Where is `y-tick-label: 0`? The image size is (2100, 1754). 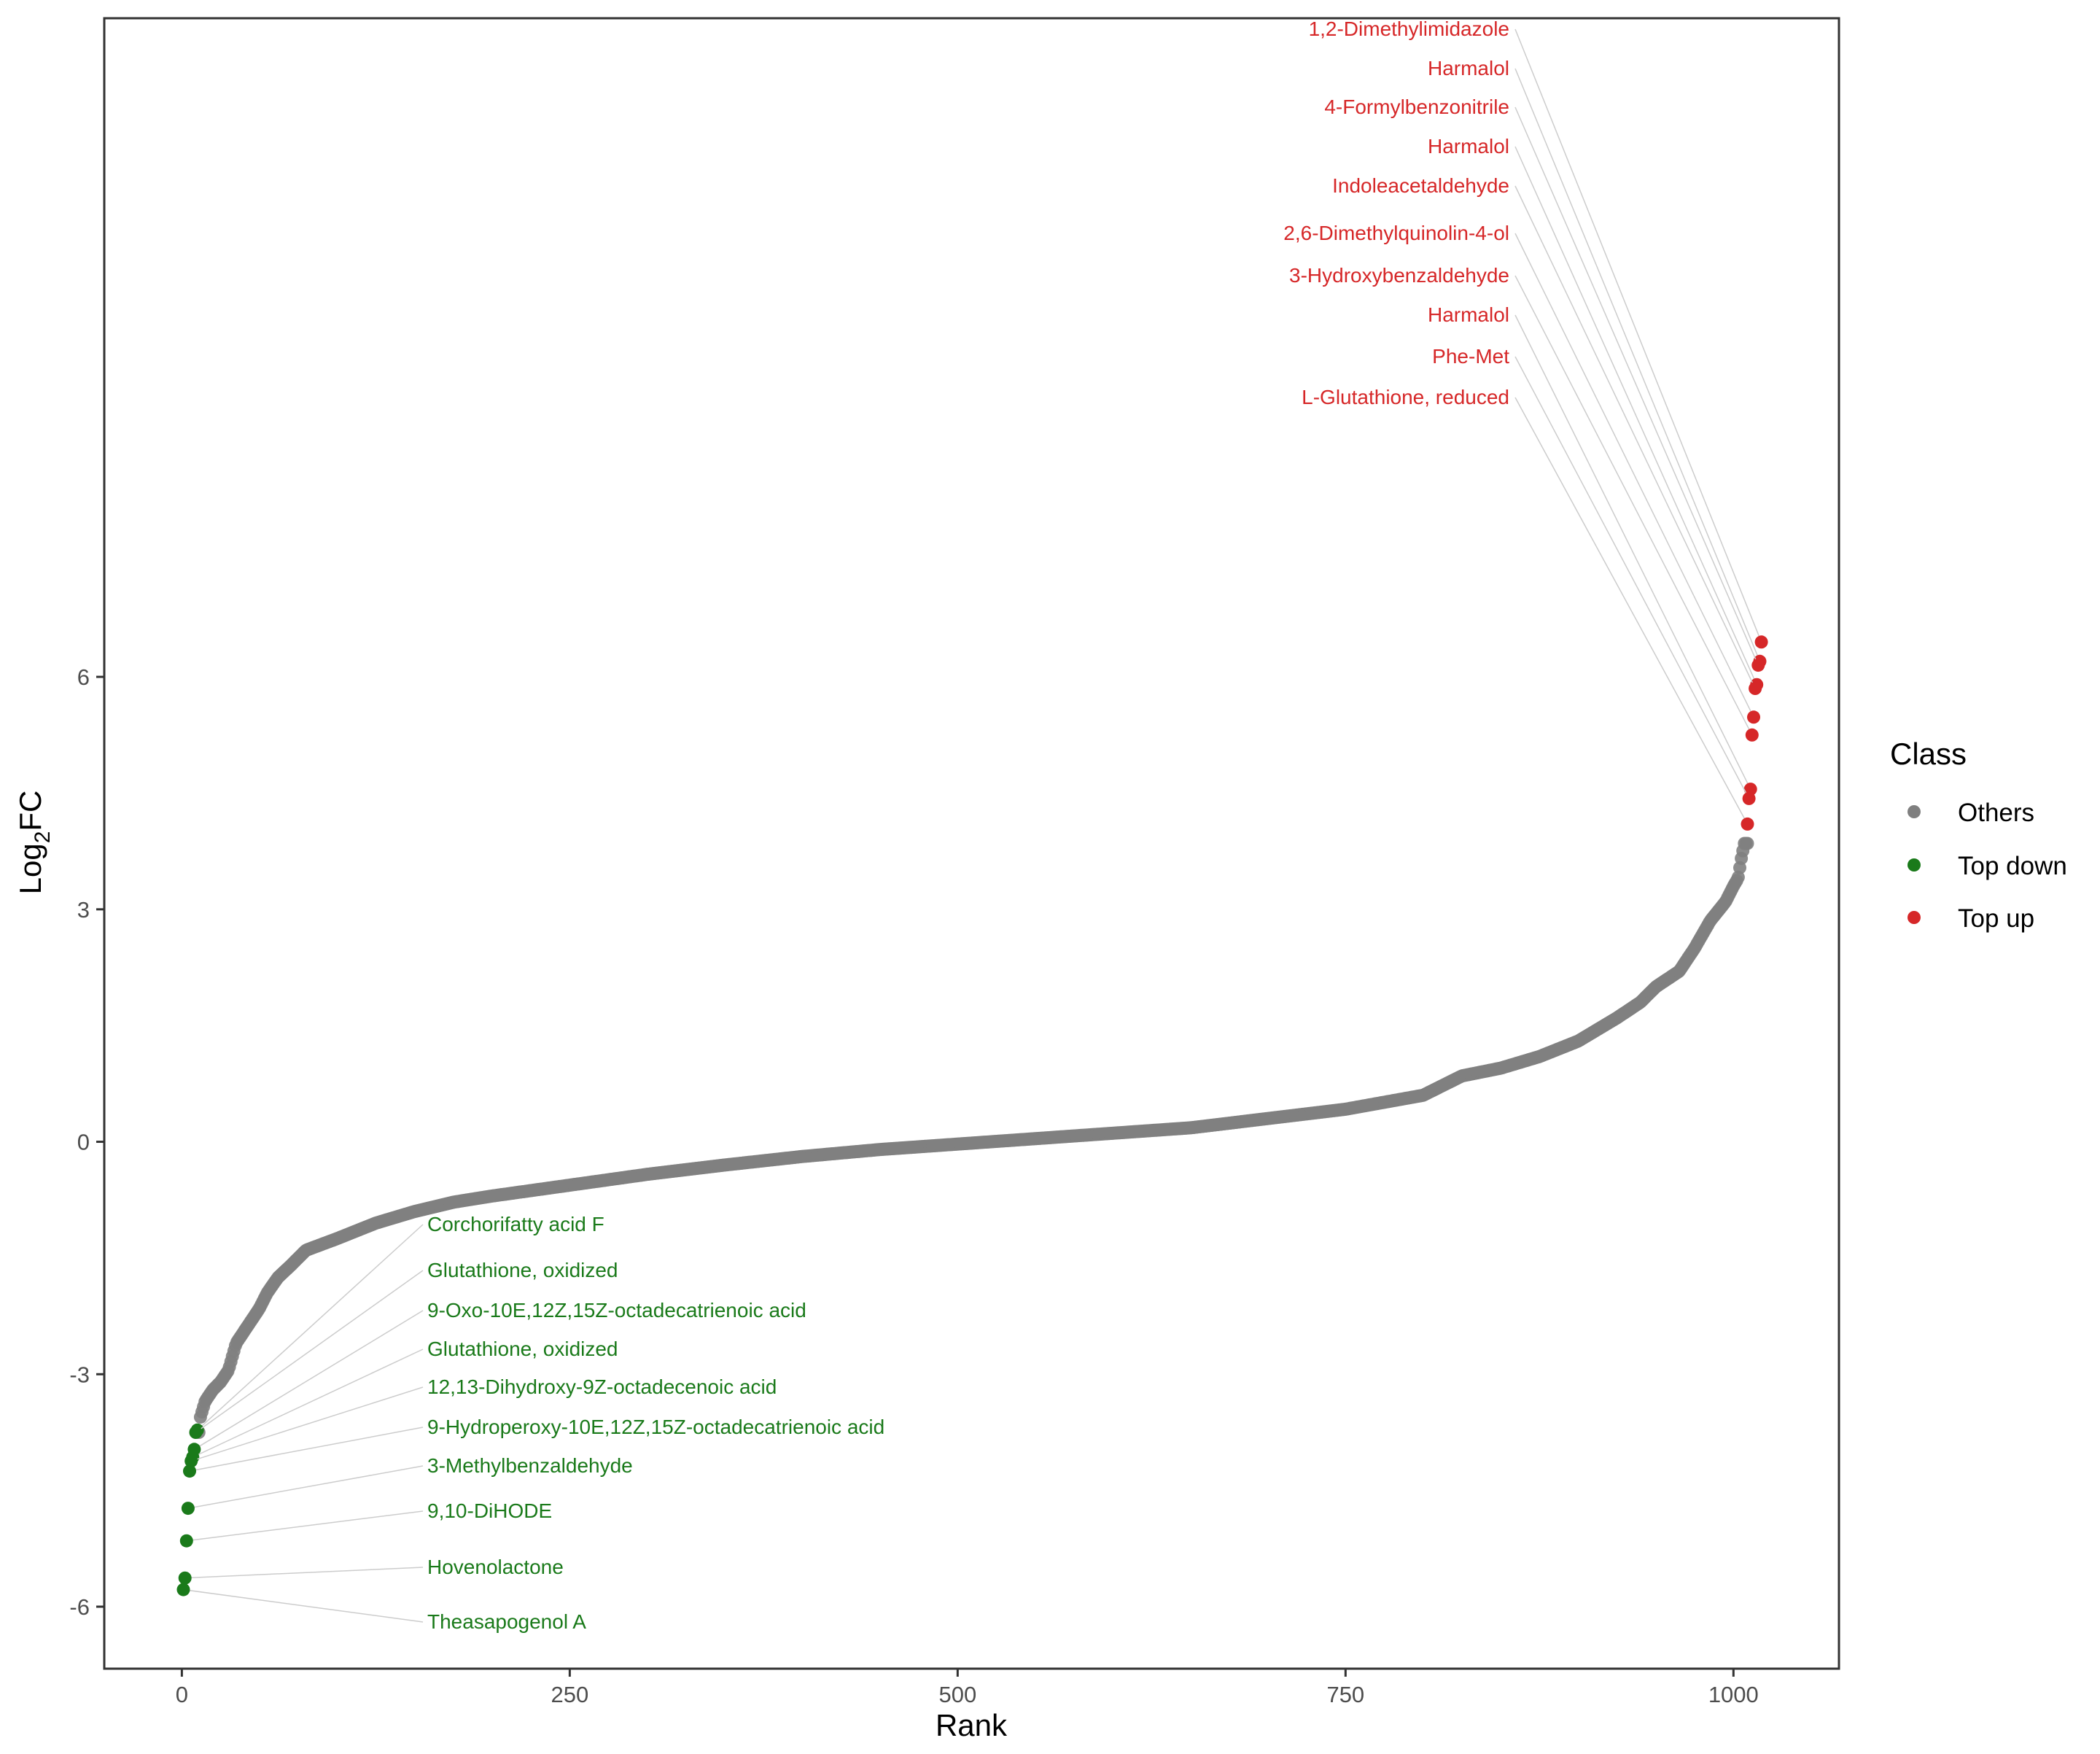
y-tick-label: 0 is located at coordinates (83, 1142).